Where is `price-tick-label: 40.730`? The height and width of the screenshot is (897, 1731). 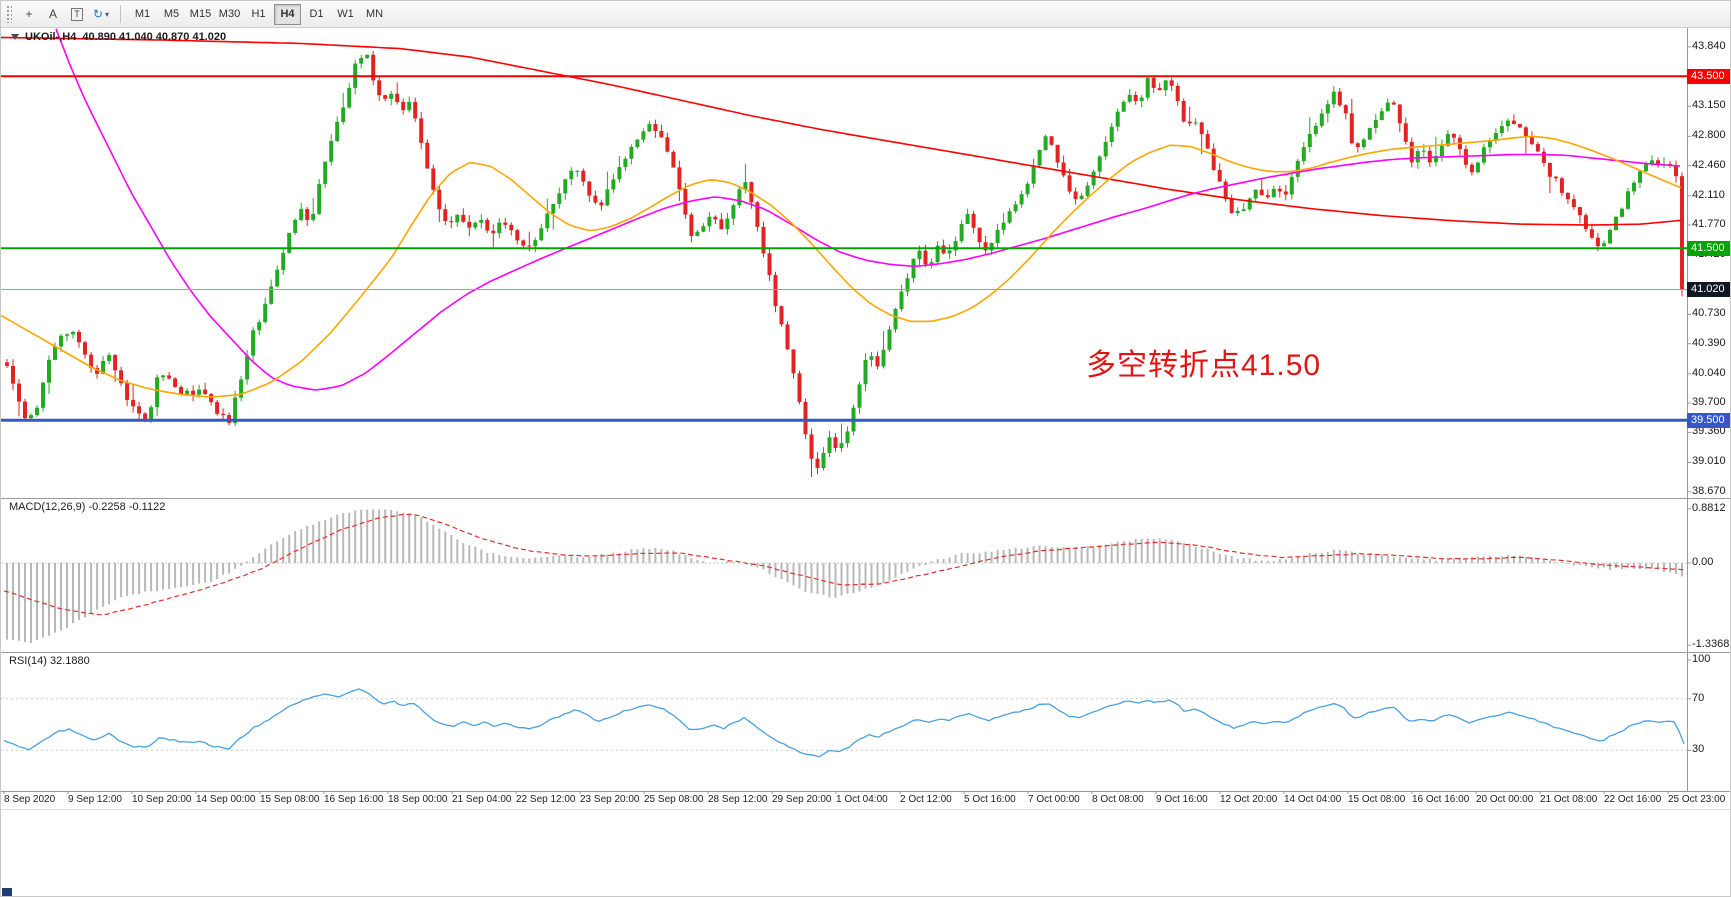
price-tick-label: 40.730 is located at coordinates (1709, 313).